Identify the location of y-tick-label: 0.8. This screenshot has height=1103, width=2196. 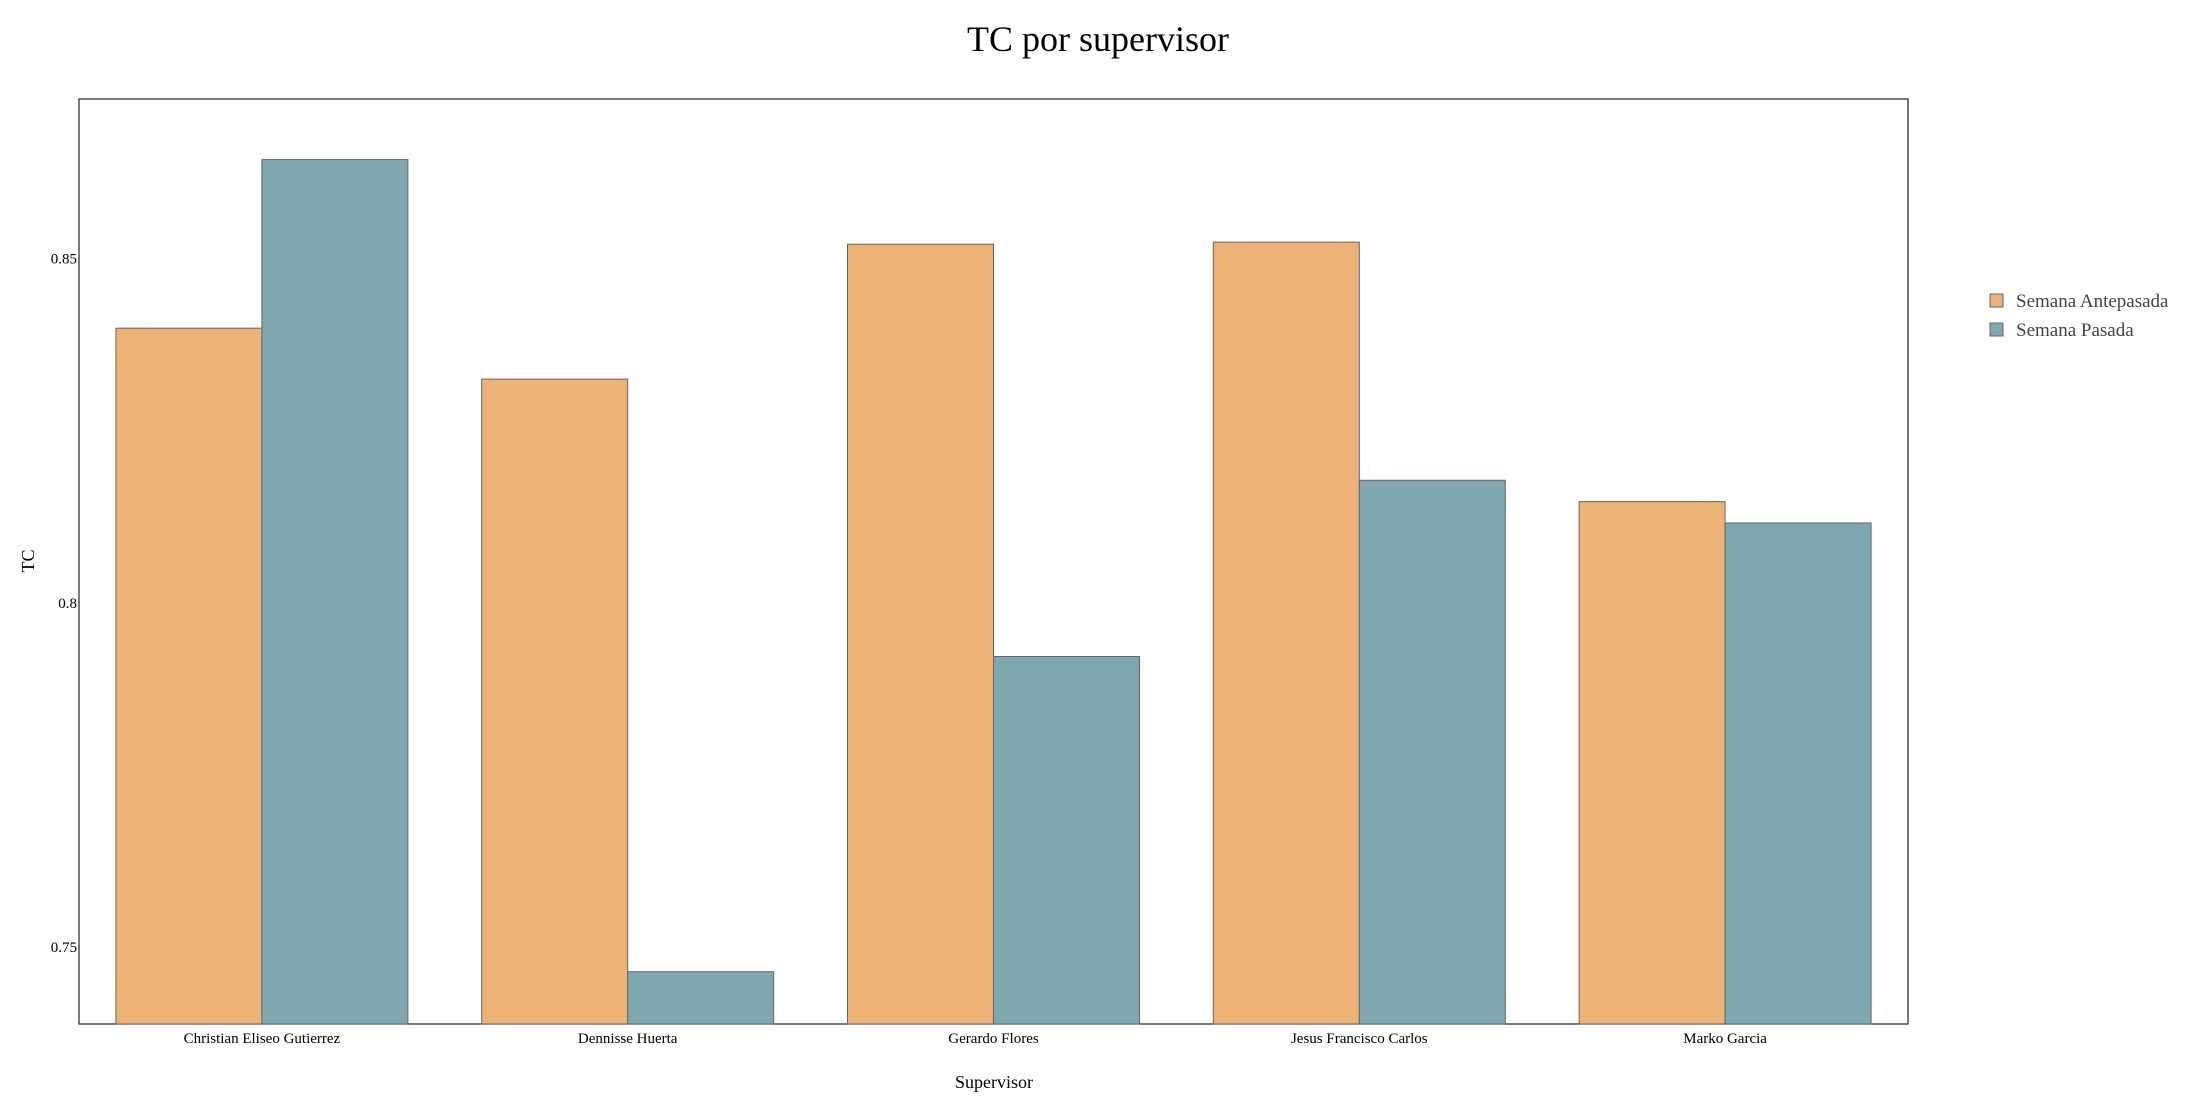
(67, 604).